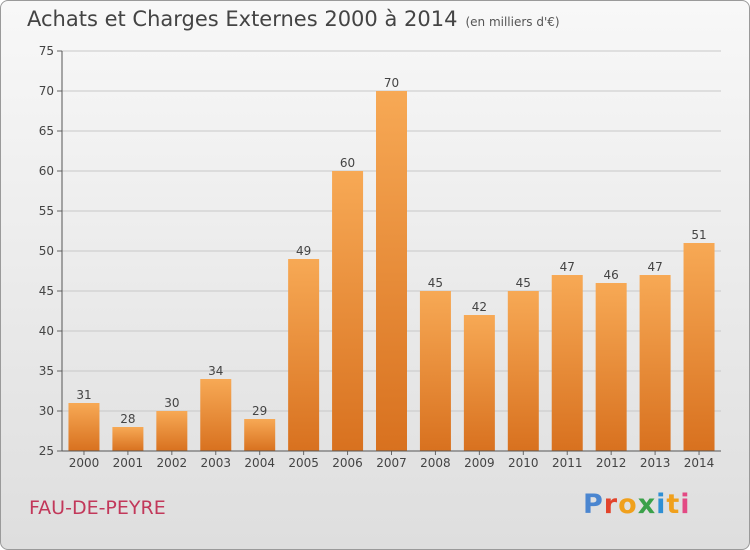 This screenshot has height=550, width=750. Describe the element at coordinates (46, 211) in the screenshot. I see `y-tick-label: 55` at that location.